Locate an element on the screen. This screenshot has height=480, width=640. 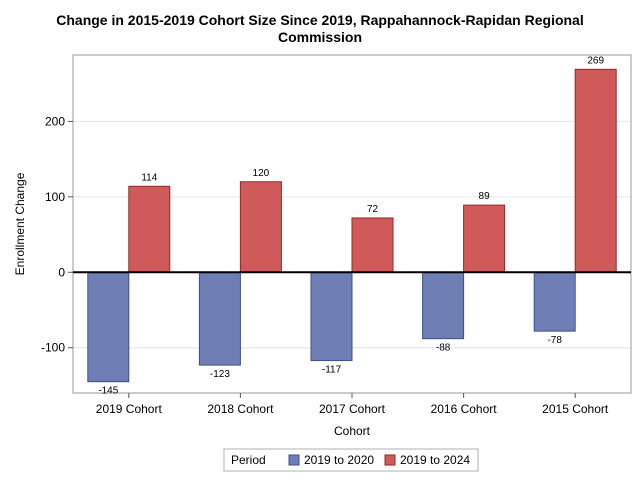
bar-2016-cohort-2019-to-2020 is located at coordinates (443, 305).